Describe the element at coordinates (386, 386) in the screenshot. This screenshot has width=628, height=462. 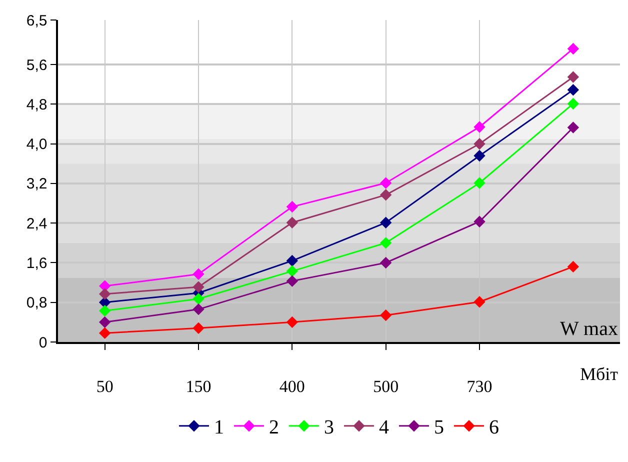
I see `x-tick-label: 500` at that location.